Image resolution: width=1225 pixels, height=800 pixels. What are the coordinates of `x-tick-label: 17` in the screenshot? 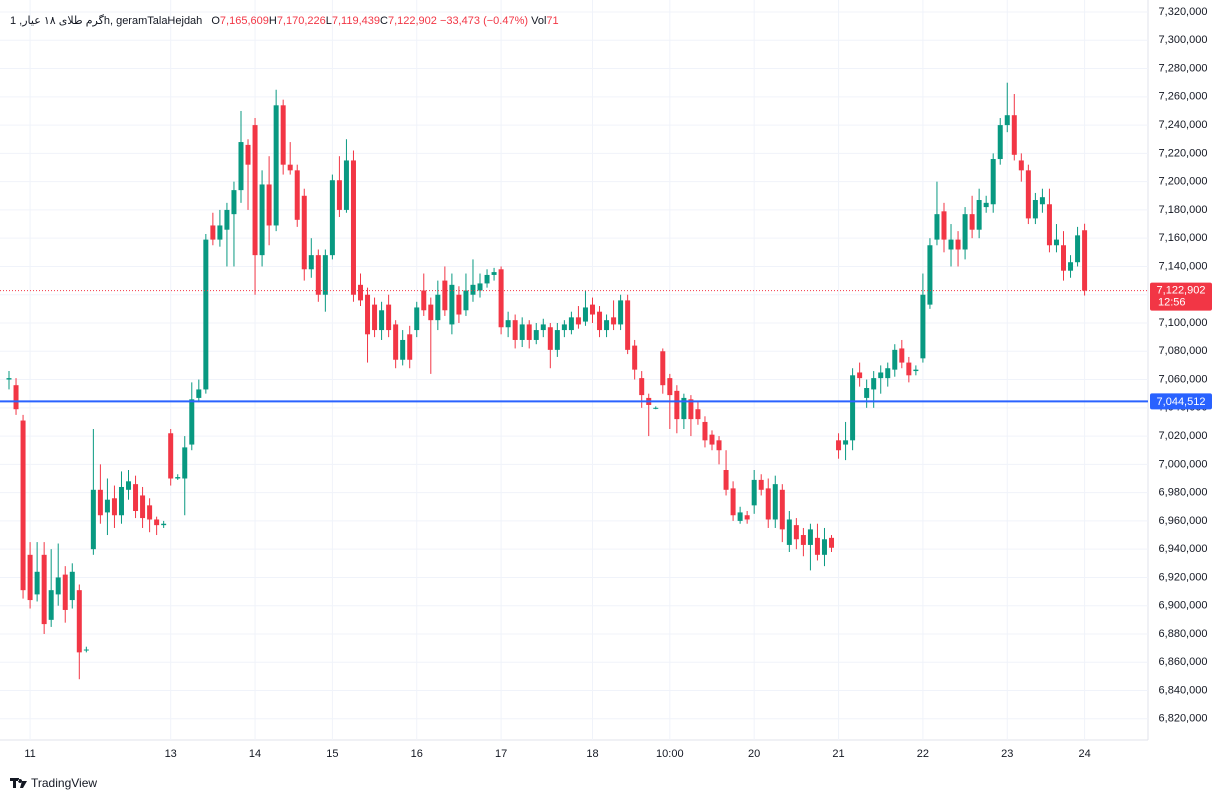 It's located at (501, 754).